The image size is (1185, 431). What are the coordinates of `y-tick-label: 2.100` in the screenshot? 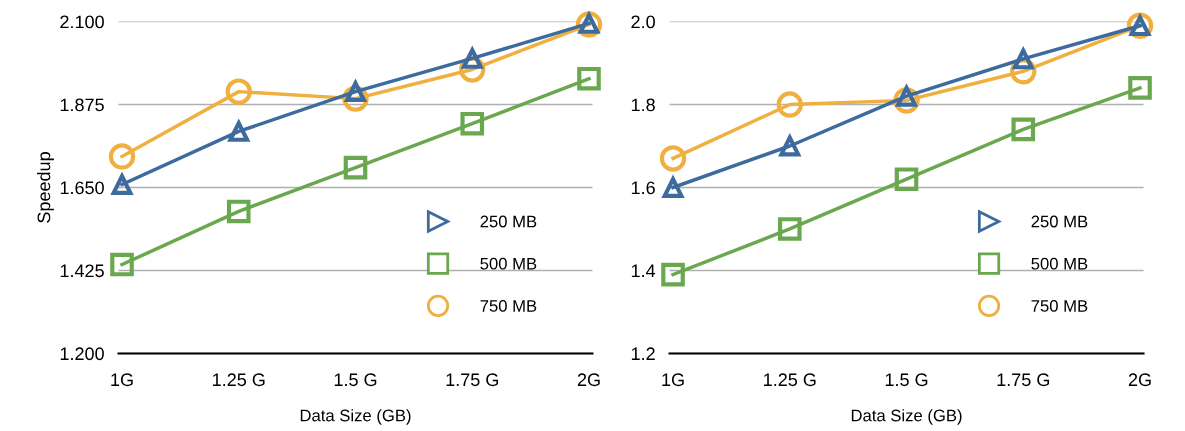 It's located at (82, 22).